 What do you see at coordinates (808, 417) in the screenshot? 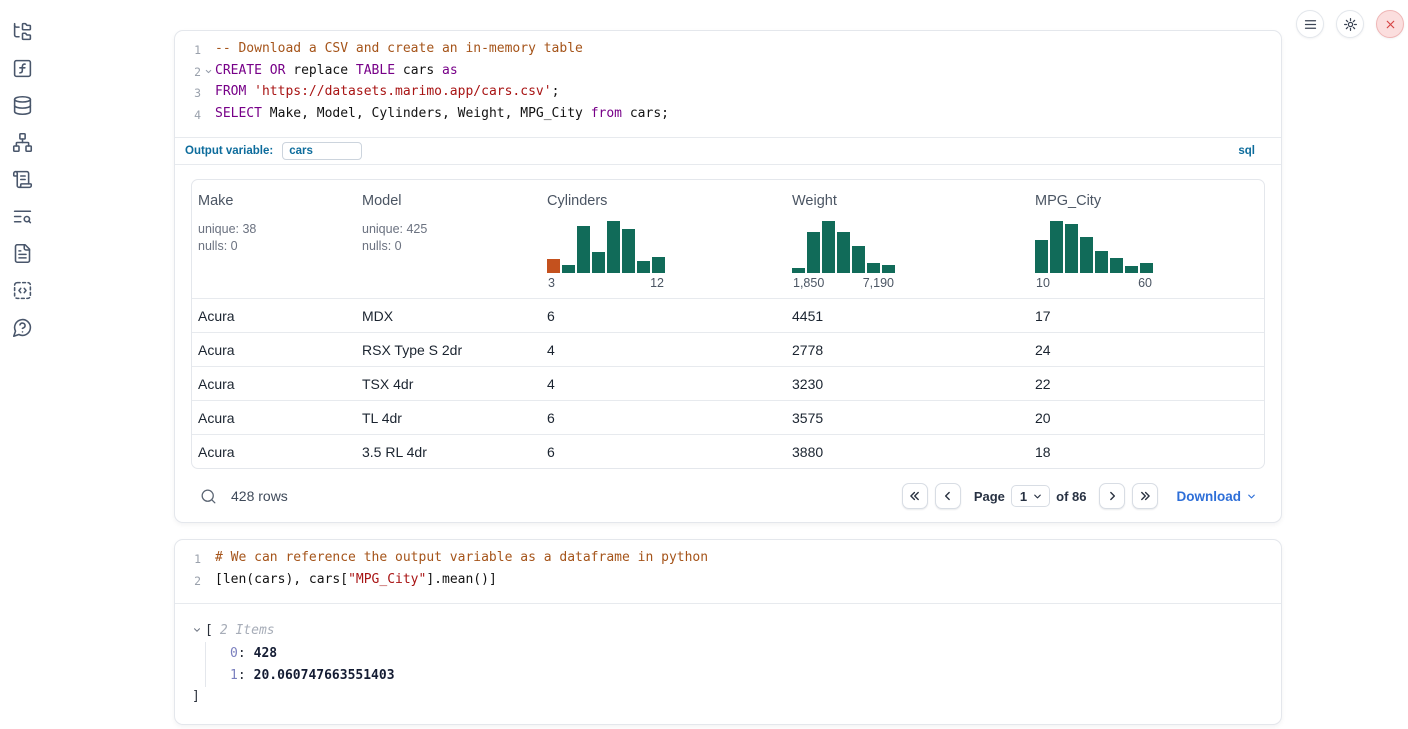
I see `table-cell: 3575` at bounding box center [808, 417].